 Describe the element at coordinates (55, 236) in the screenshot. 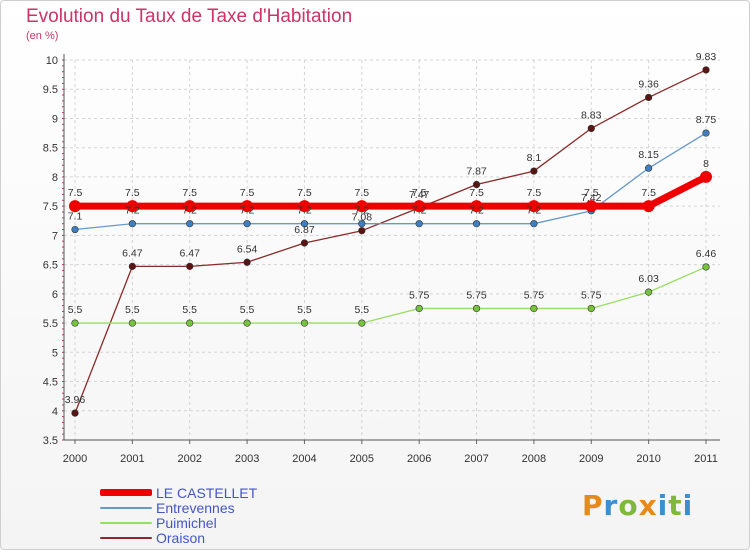

I see `y-tick-label: 7` at that location.